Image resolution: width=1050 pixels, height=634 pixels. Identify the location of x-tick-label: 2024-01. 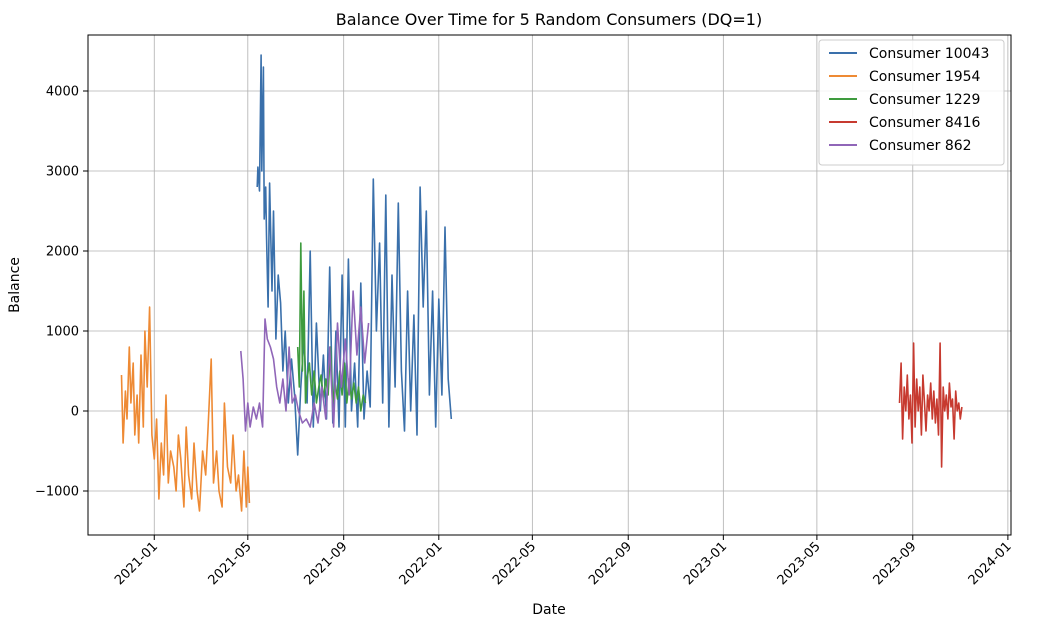
(990, 563).